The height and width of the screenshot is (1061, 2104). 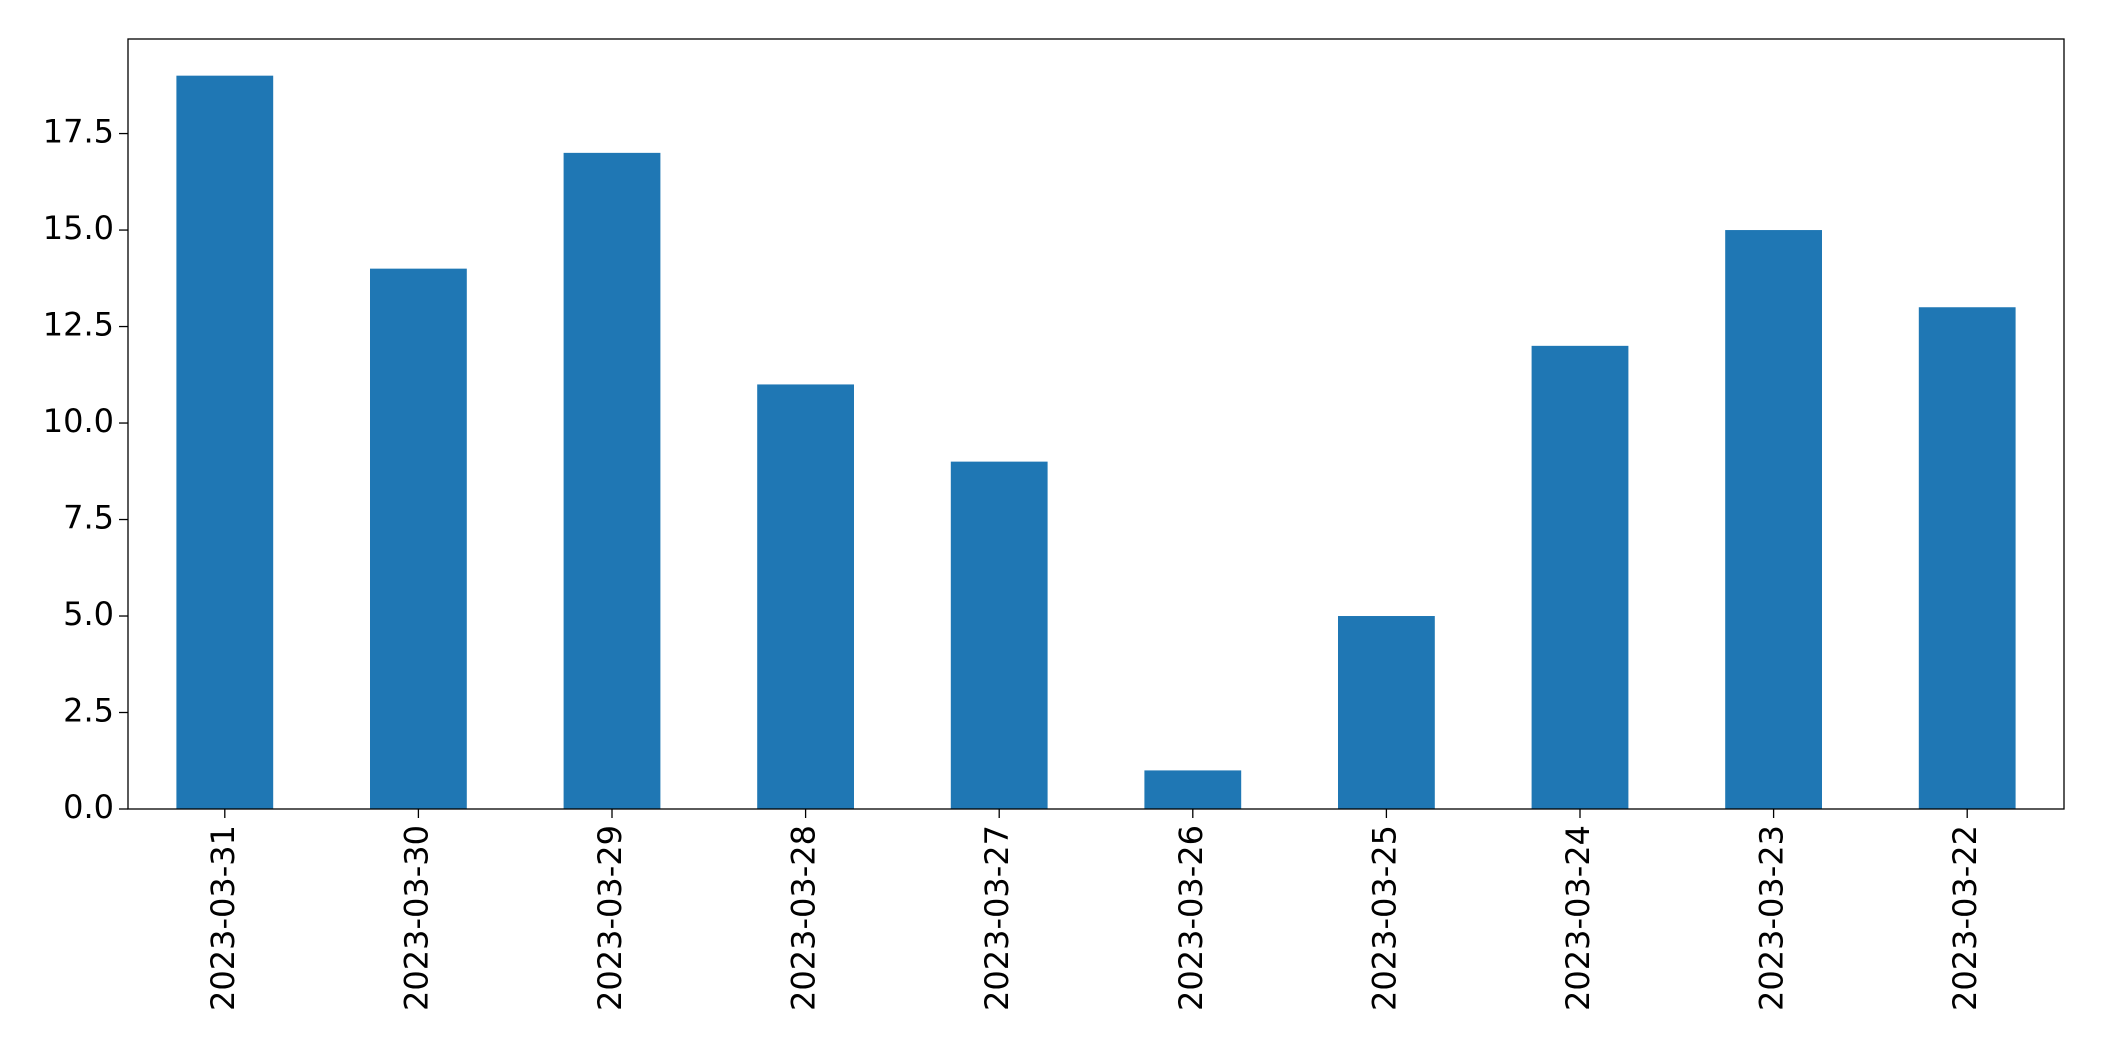 I want to click on y-tick-label: 17.5, so click(x=78, y=132).